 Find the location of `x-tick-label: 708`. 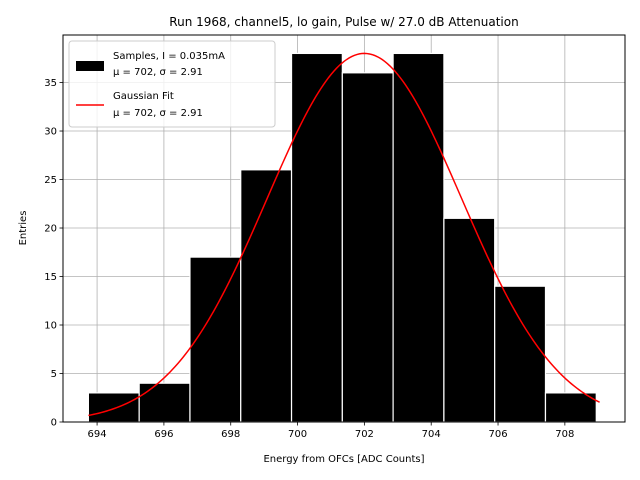

x-tick-label: 708 is located at coordinates (564, 434).